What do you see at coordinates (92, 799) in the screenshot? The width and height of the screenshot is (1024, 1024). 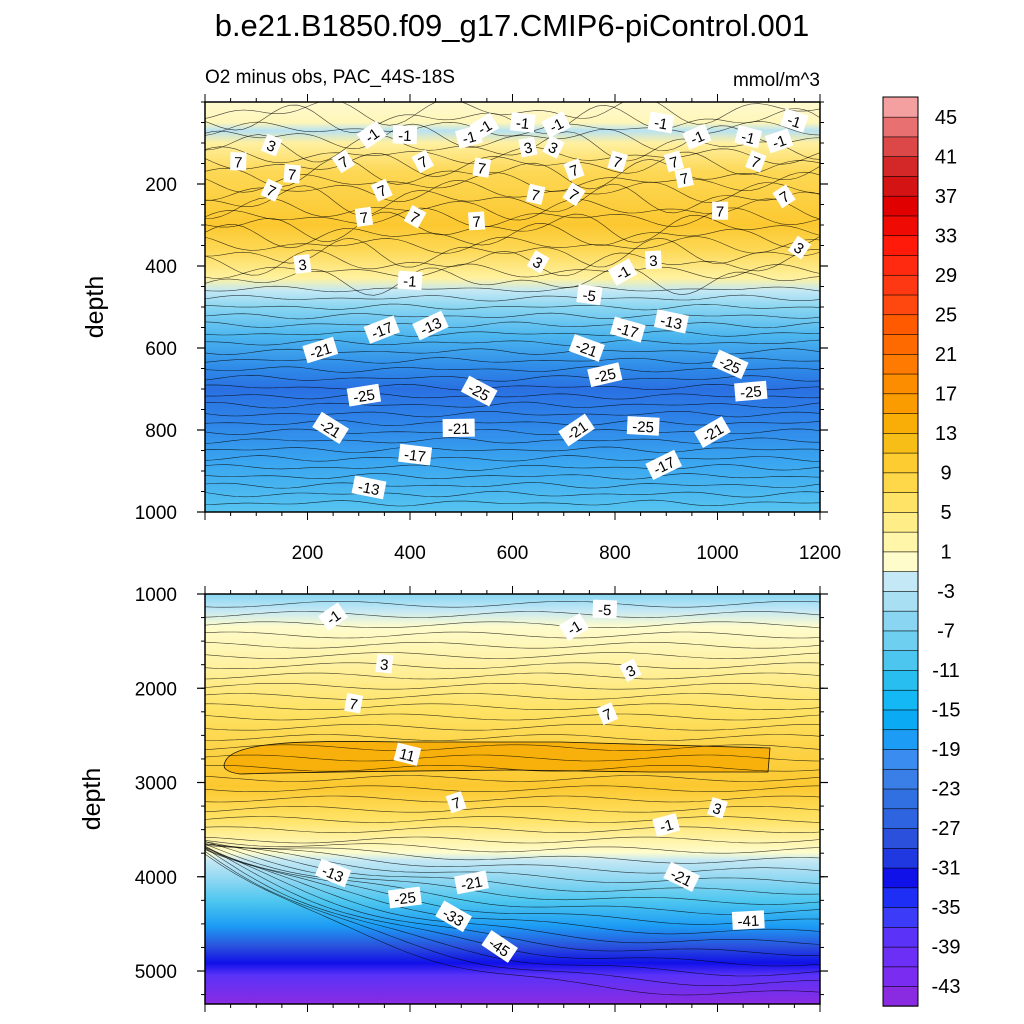 I see `lower-ylabel: depth` at bounding box center [92, 799].